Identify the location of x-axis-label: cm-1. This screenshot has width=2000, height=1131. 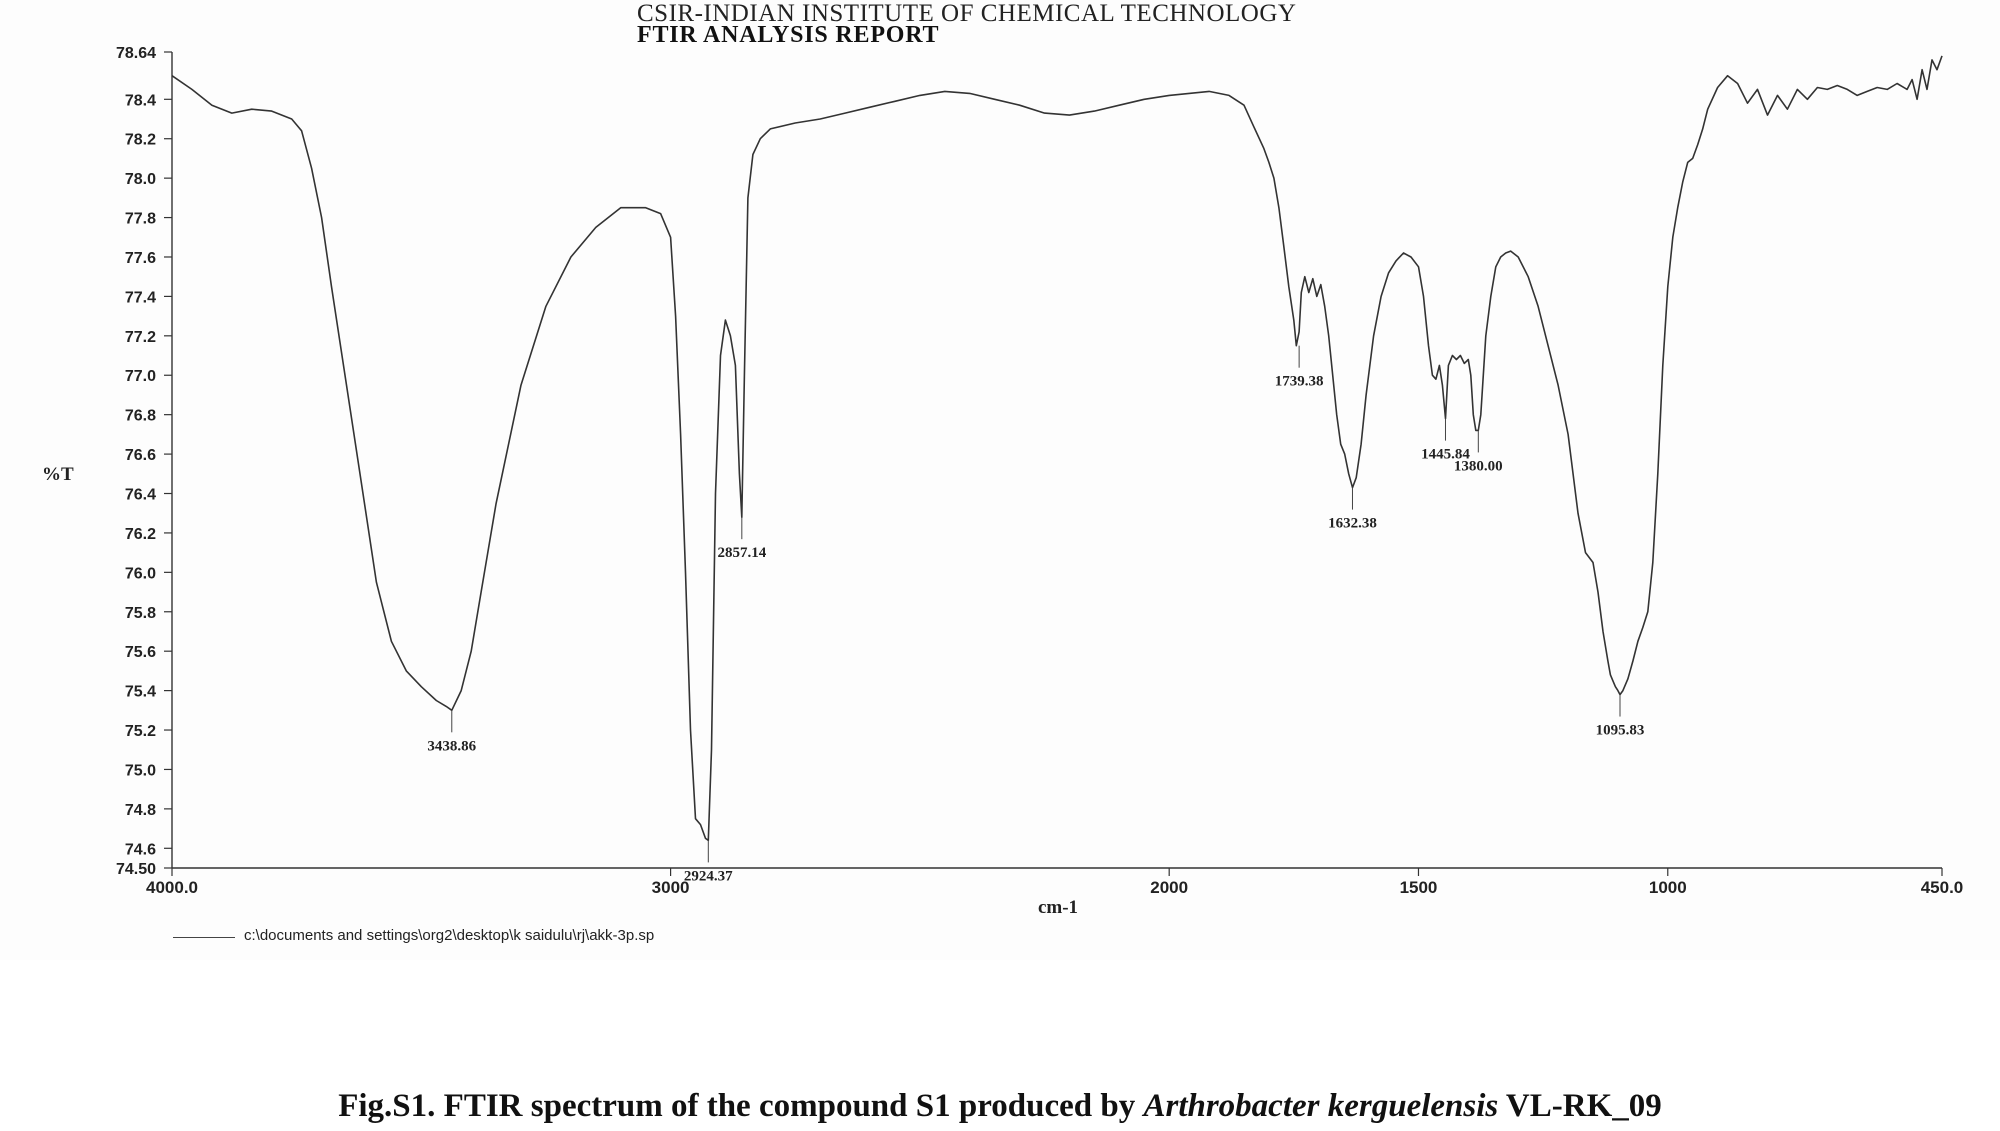
(1058, 907).